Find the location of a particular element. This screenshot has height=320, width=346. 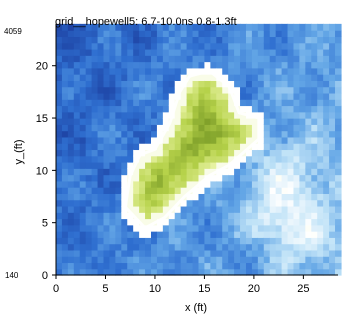

y-tick-label: 15 is located at coordinates (42, 119).